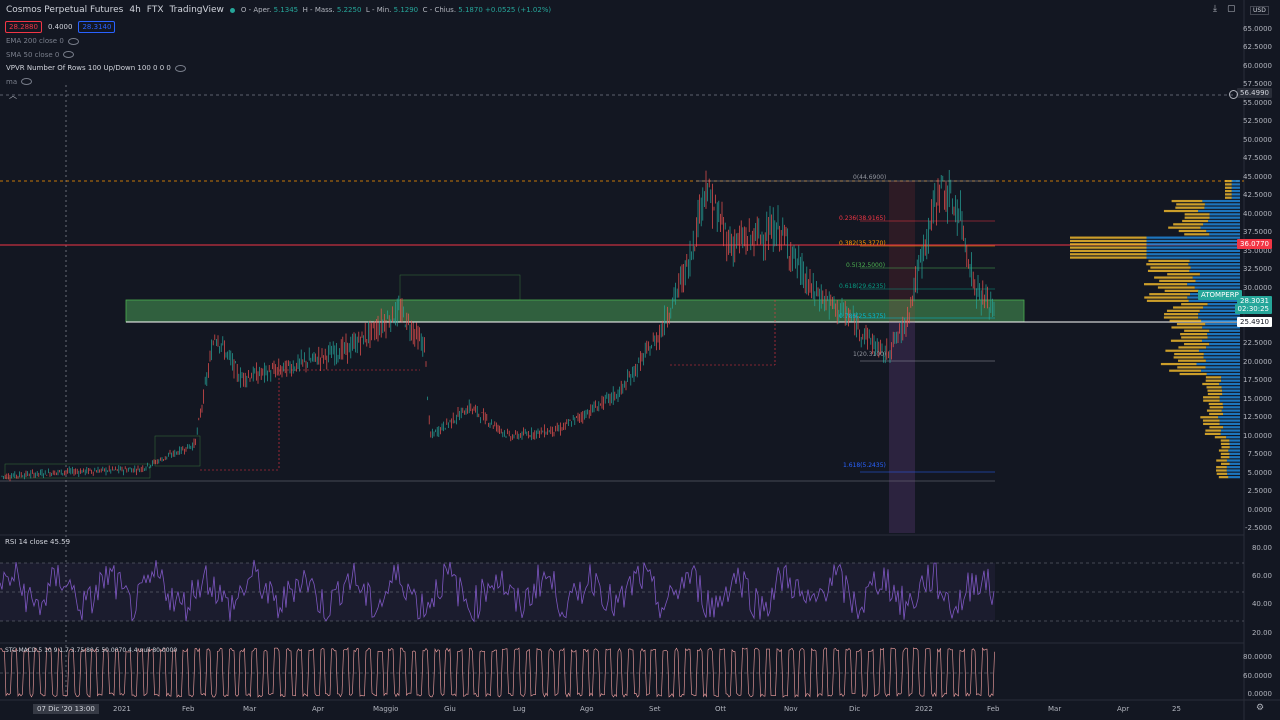  Describe the element at coordinates (196, 10) in the screenshot. I see `source: TradingView` at that location.